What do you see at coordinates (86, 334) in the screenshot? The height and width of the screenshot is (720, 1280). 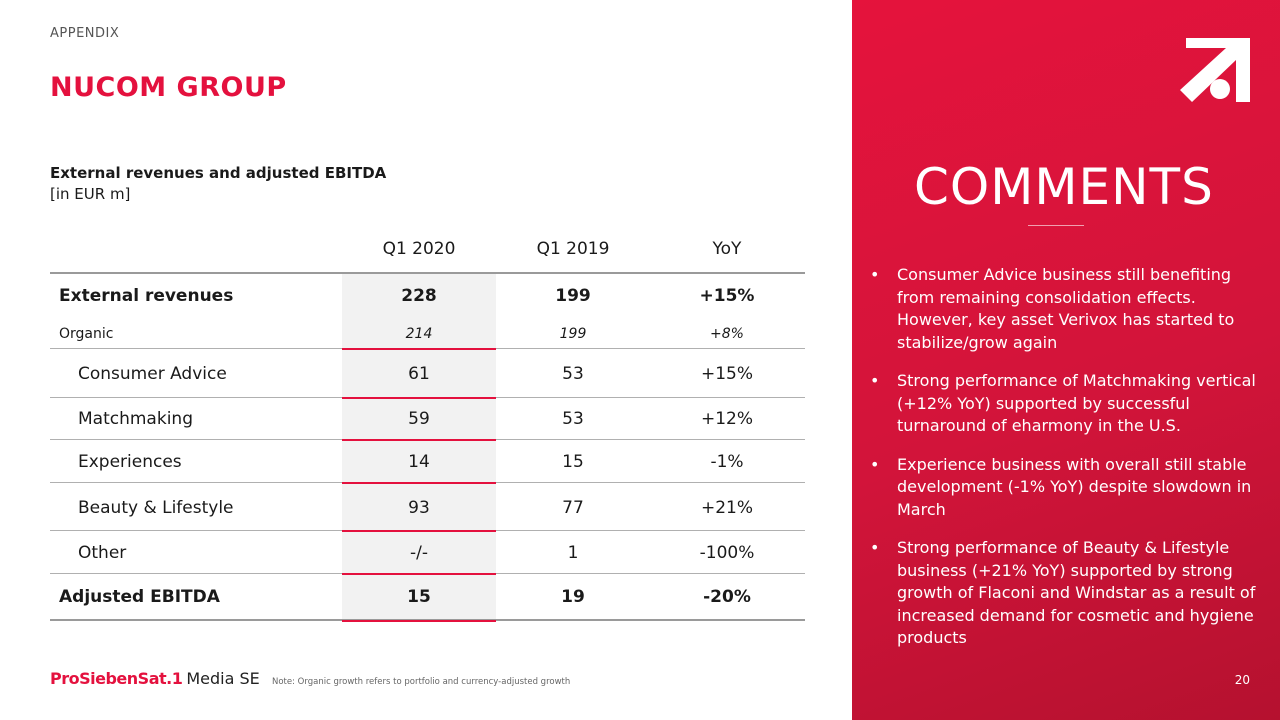 I see `row-label: Organic` at bounding box center [86, 334].